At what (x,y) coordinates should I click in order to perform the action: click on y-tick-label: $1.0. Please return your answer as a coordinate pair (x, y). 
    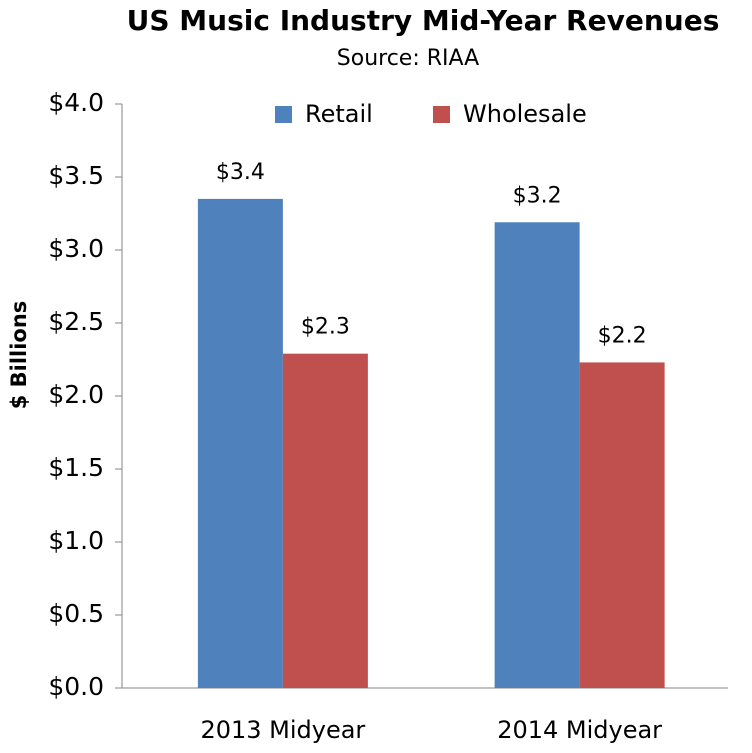
    Looking at the image, I should click on (76, 540).